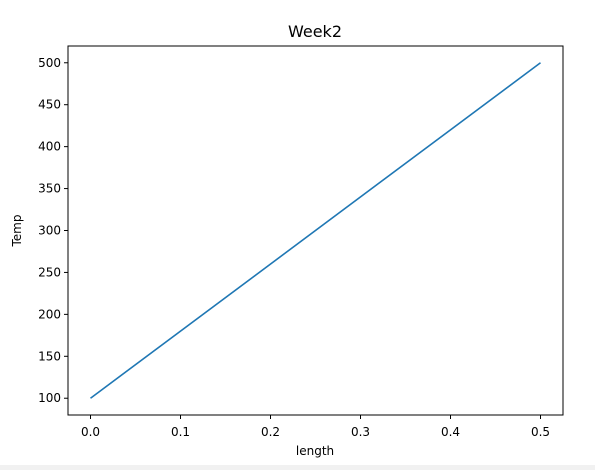 The image size is (595, 474). I want to click on chart-title: Week2, so click(315, 31).